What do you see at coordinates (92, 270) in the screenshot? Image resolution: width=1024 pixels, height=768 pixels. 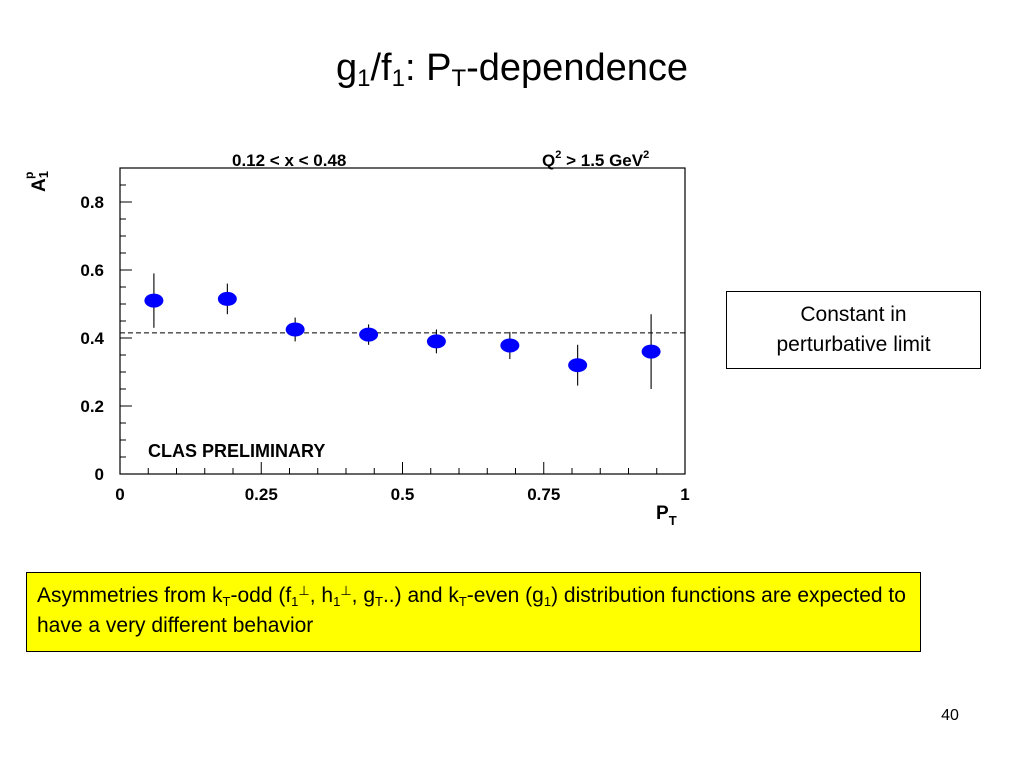 I see `y-tick-label: 0.6` at bounding box center [92, 270].